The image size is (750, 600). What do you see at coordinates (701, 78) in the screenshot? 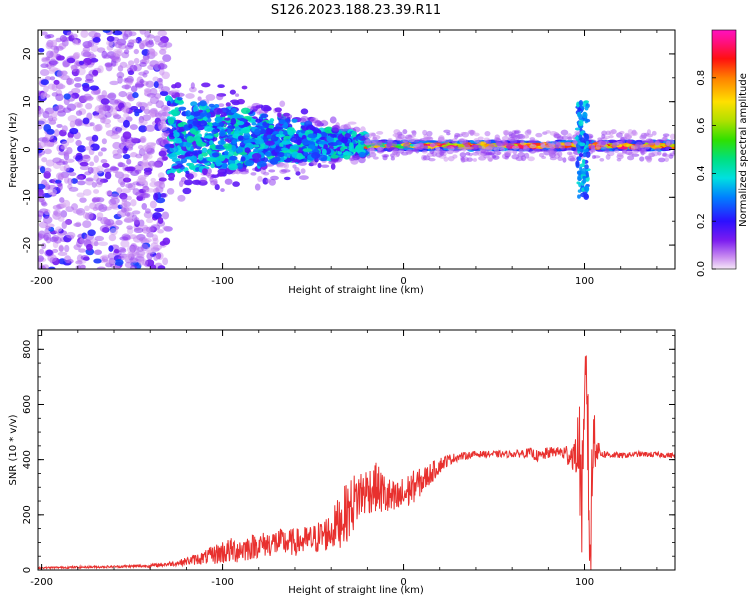
I see `colorbar-tick-label: 0.8` at bounding box center [701, 78].